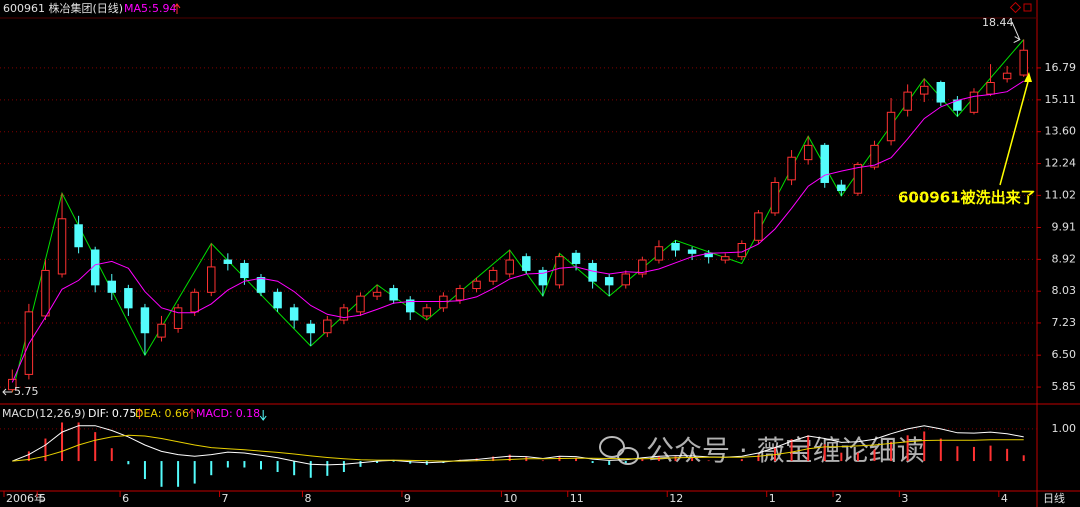 The width and height of the screenshot is (1080, 507). I want to click on macd-legend-value: 0.66, so click(176, 413).